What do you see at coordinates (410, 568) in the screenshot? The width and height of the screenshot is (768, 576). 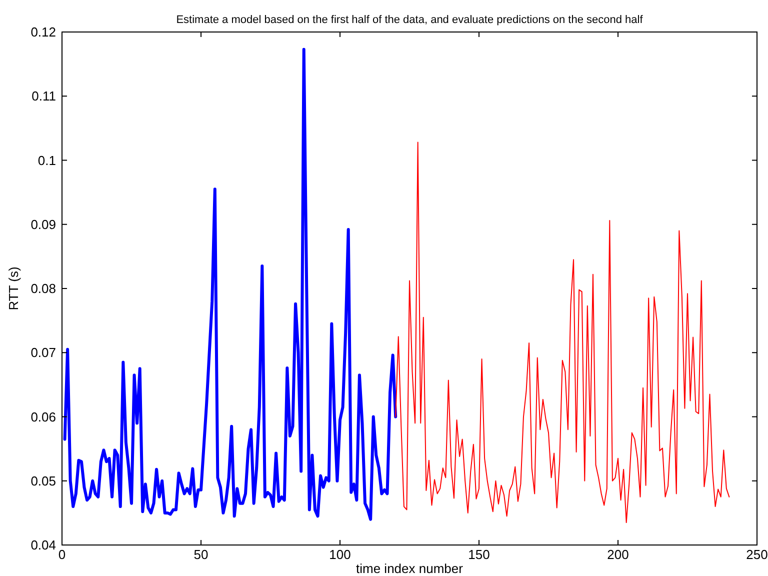 I see `x-axis-title: time index number` at bounding box center [410, 568].